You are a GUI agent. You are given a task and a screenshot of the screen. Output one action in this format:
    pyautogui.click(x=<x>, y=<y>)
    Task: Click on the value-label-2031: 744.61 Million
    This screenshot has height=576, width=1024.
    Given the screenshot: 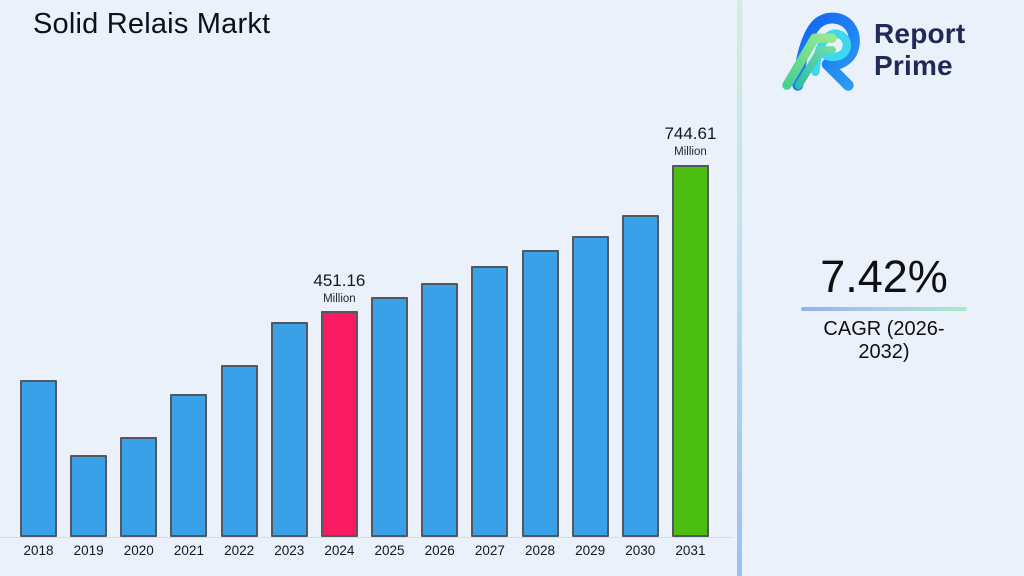 What is the action you would take?
    pyautogui.click(x=690, y=141)
    